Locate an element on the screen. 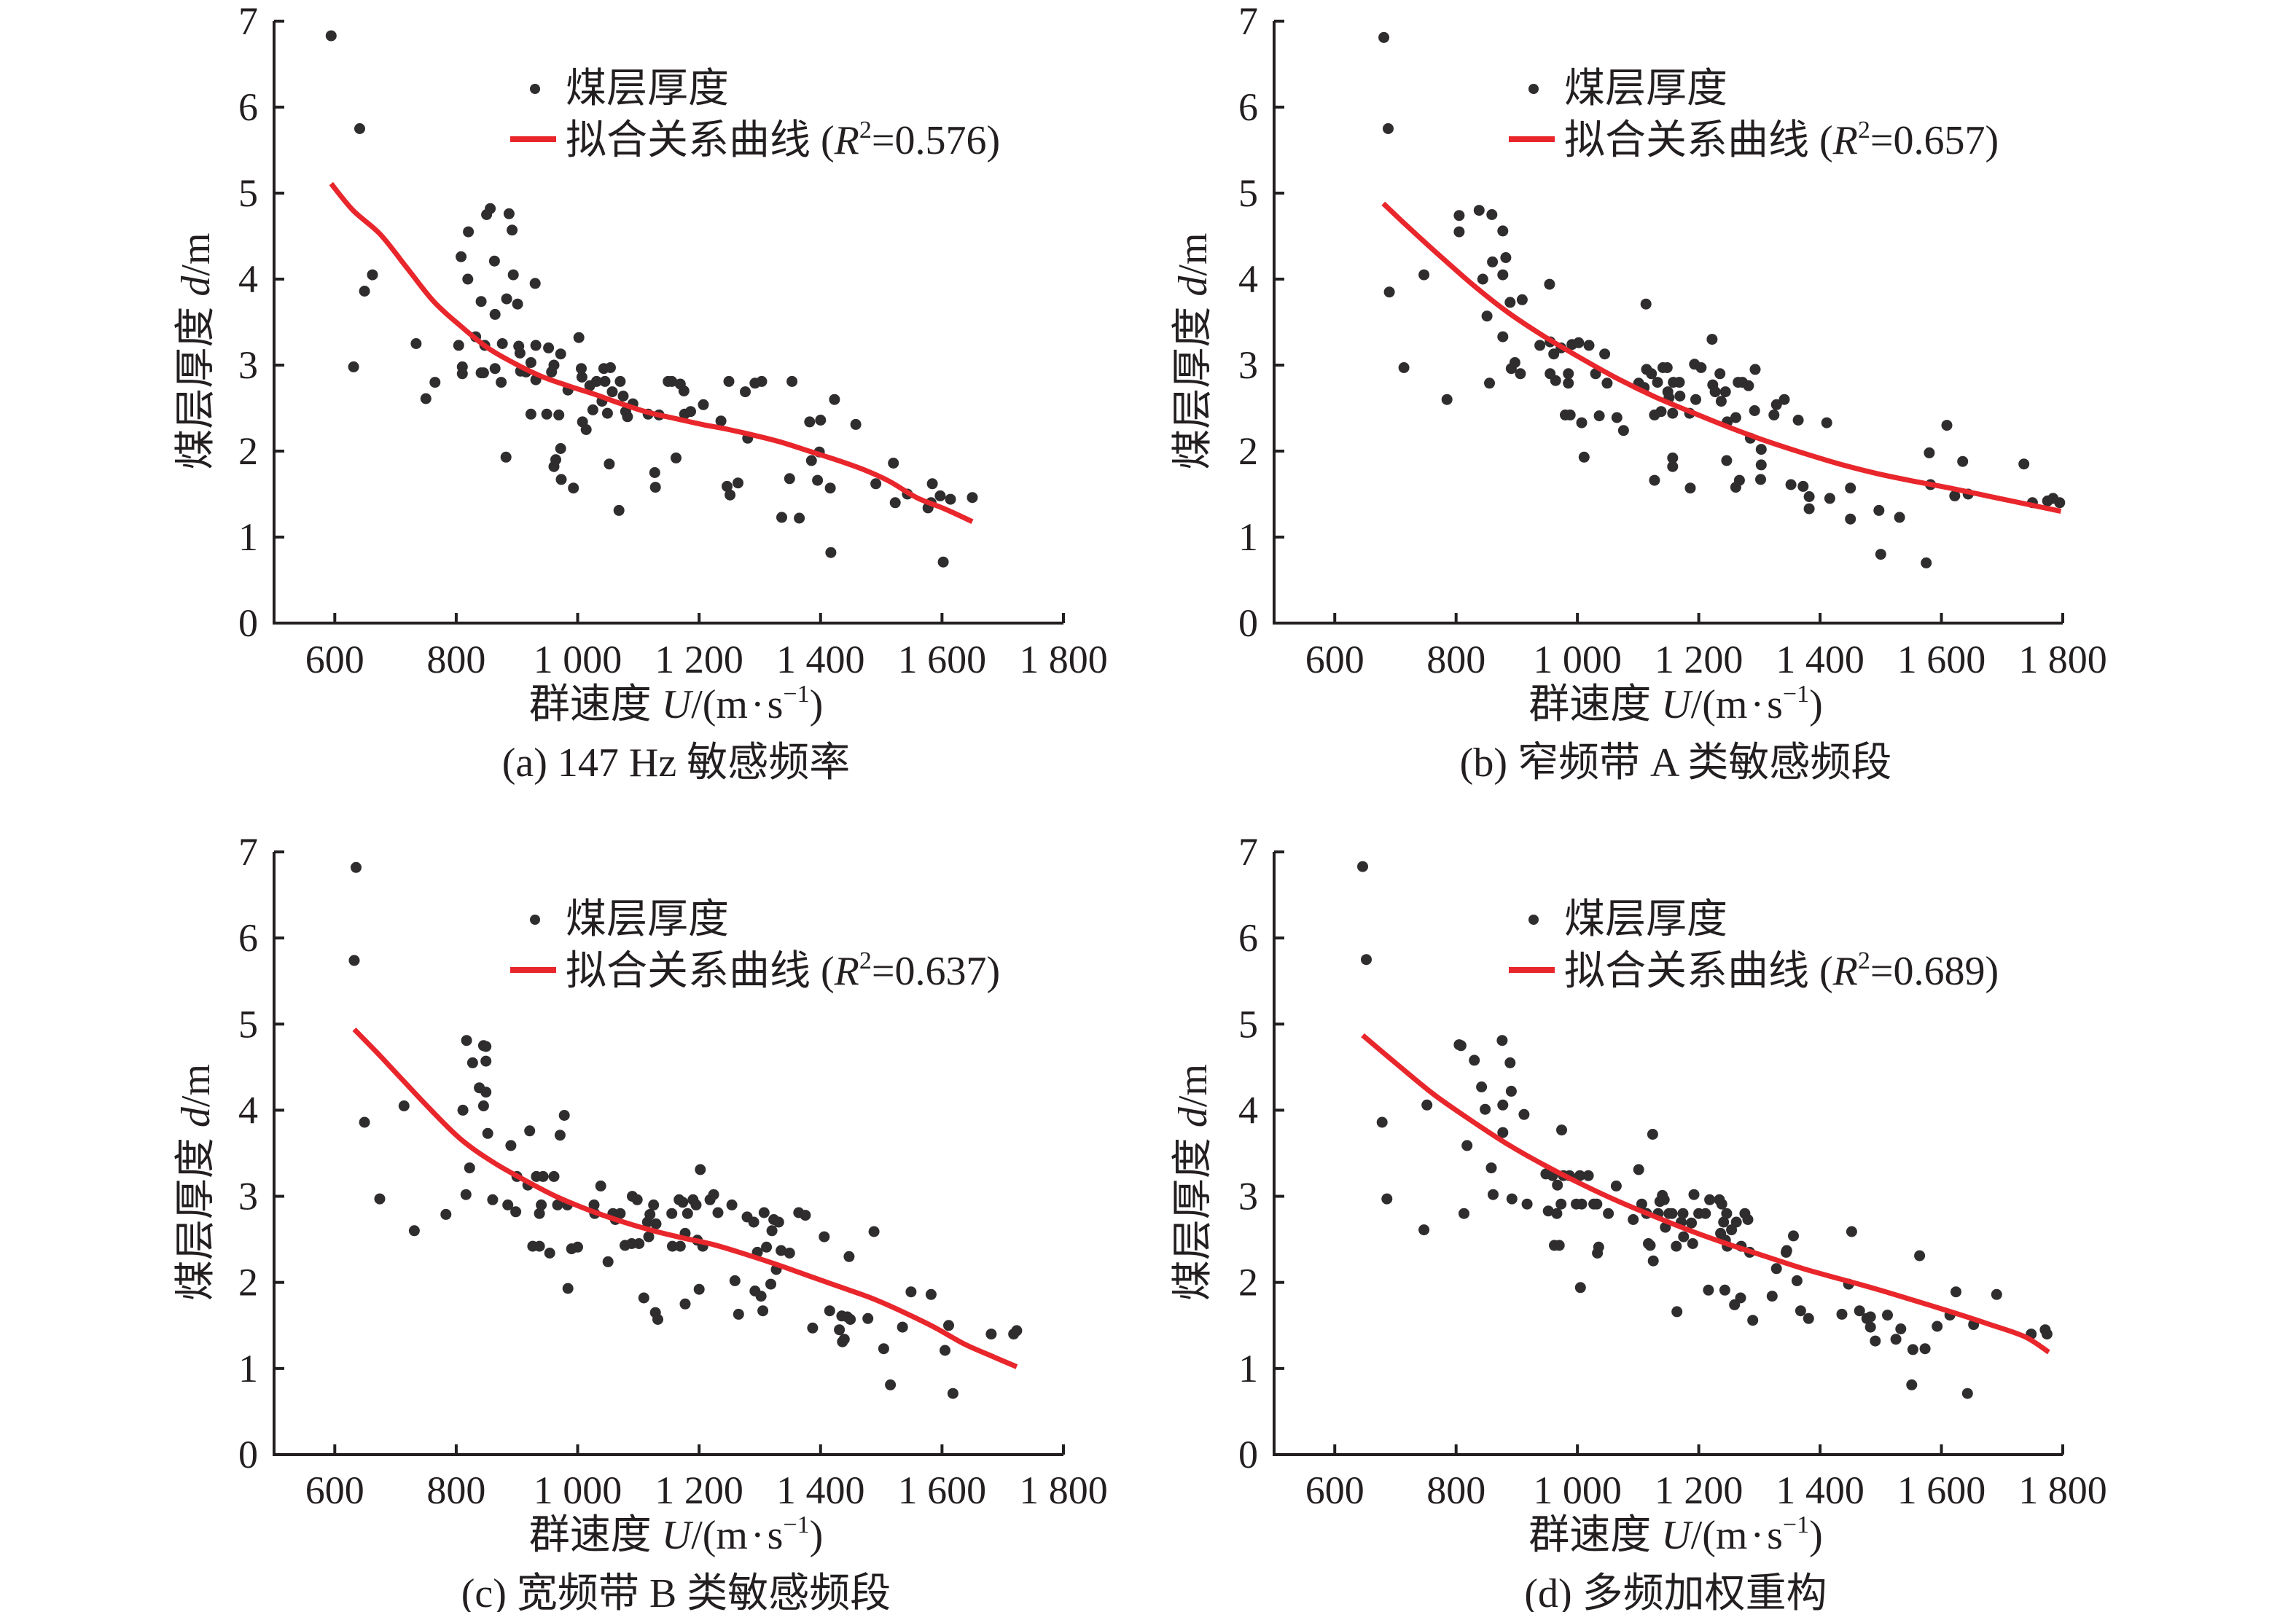  x-tick-label: 1 600 is located at coordinates (943, 659).